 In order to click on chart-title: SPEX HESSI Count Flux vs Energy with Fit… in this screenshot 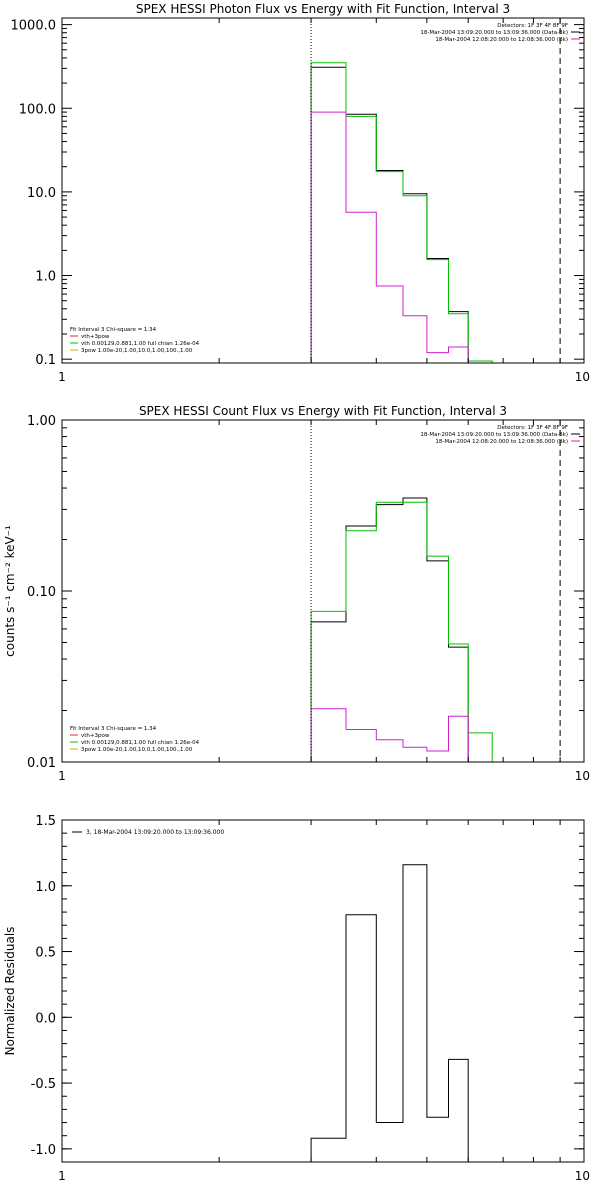, I will do `click(323, 411)`.